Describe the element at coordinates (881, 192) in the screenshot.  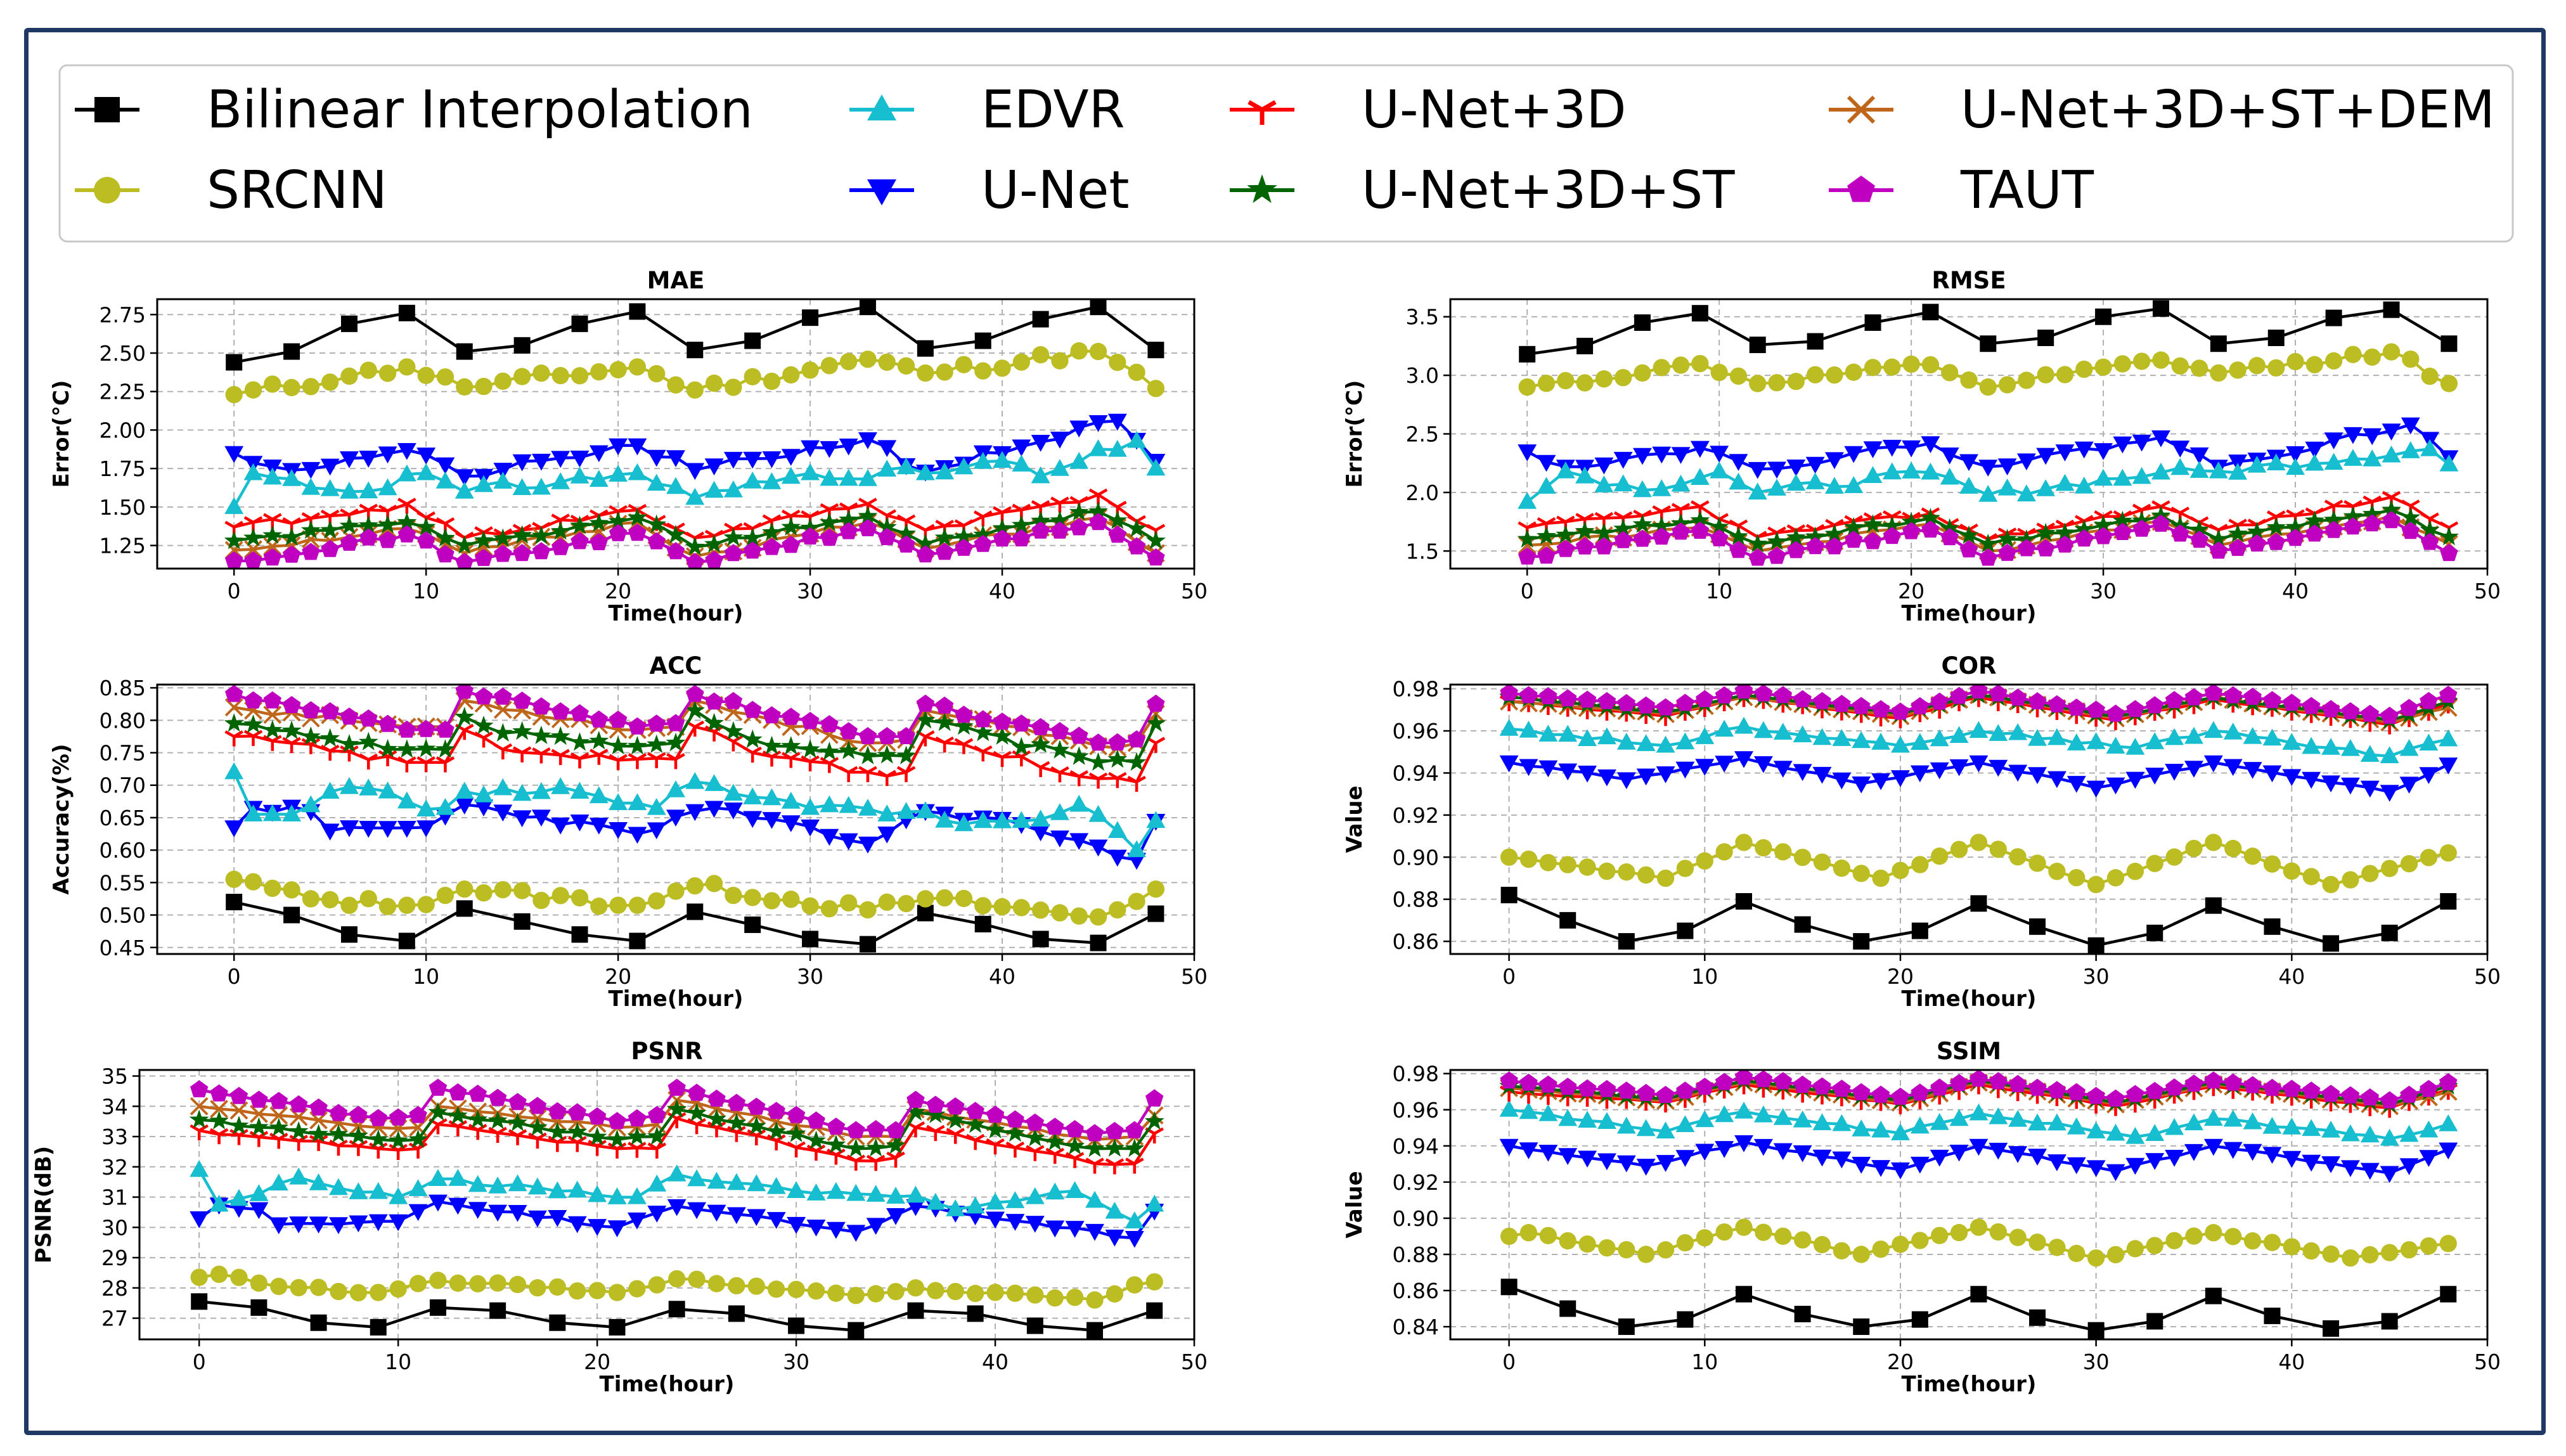
I see `legend-marker` at that location.